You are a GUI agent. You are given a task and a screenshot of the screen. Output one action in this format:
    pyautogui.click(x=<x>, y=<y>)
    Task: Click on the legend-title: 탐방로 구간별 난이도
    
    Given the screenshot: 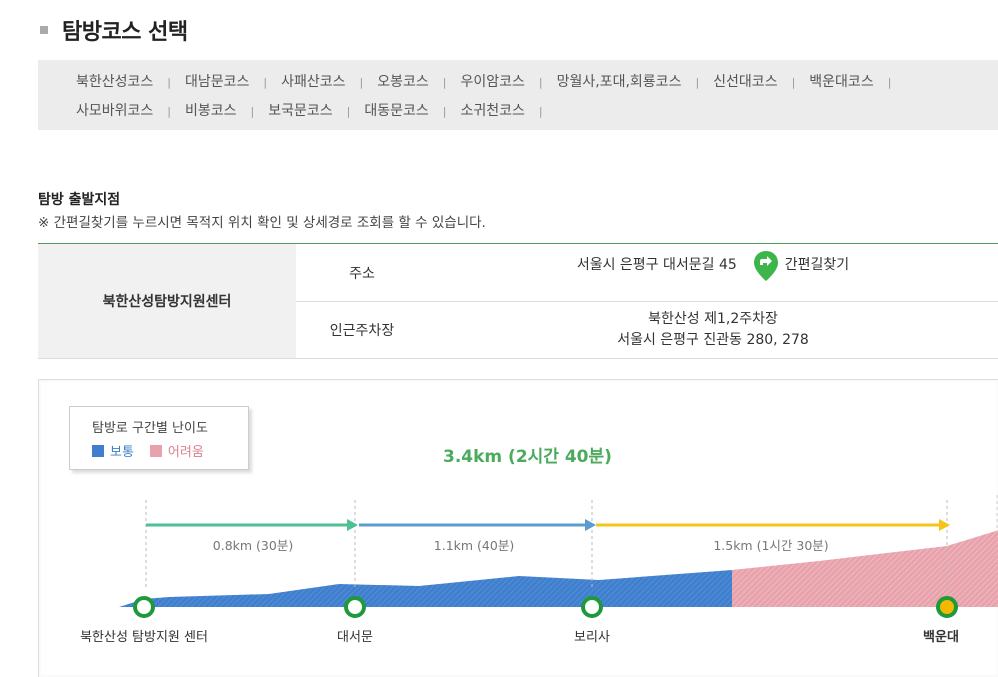 What is the action you would take?
    pyautogui.click(x=150, y=428)
    